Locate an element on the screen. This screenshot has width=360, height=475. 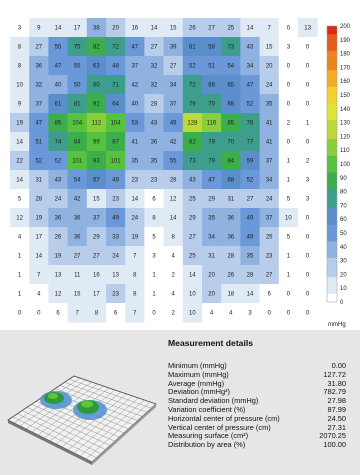
heatmap-cell-value: 15 is located at coordinates (269, 48).